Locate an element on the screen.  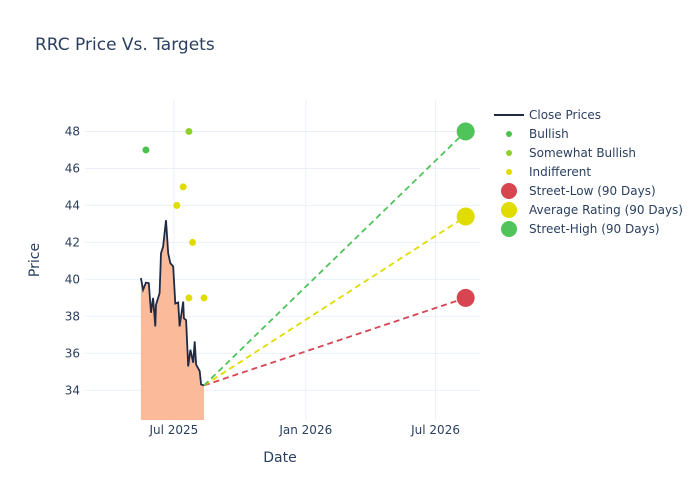
legend-item-label: Indifferent is located at coordinates (560, 172).